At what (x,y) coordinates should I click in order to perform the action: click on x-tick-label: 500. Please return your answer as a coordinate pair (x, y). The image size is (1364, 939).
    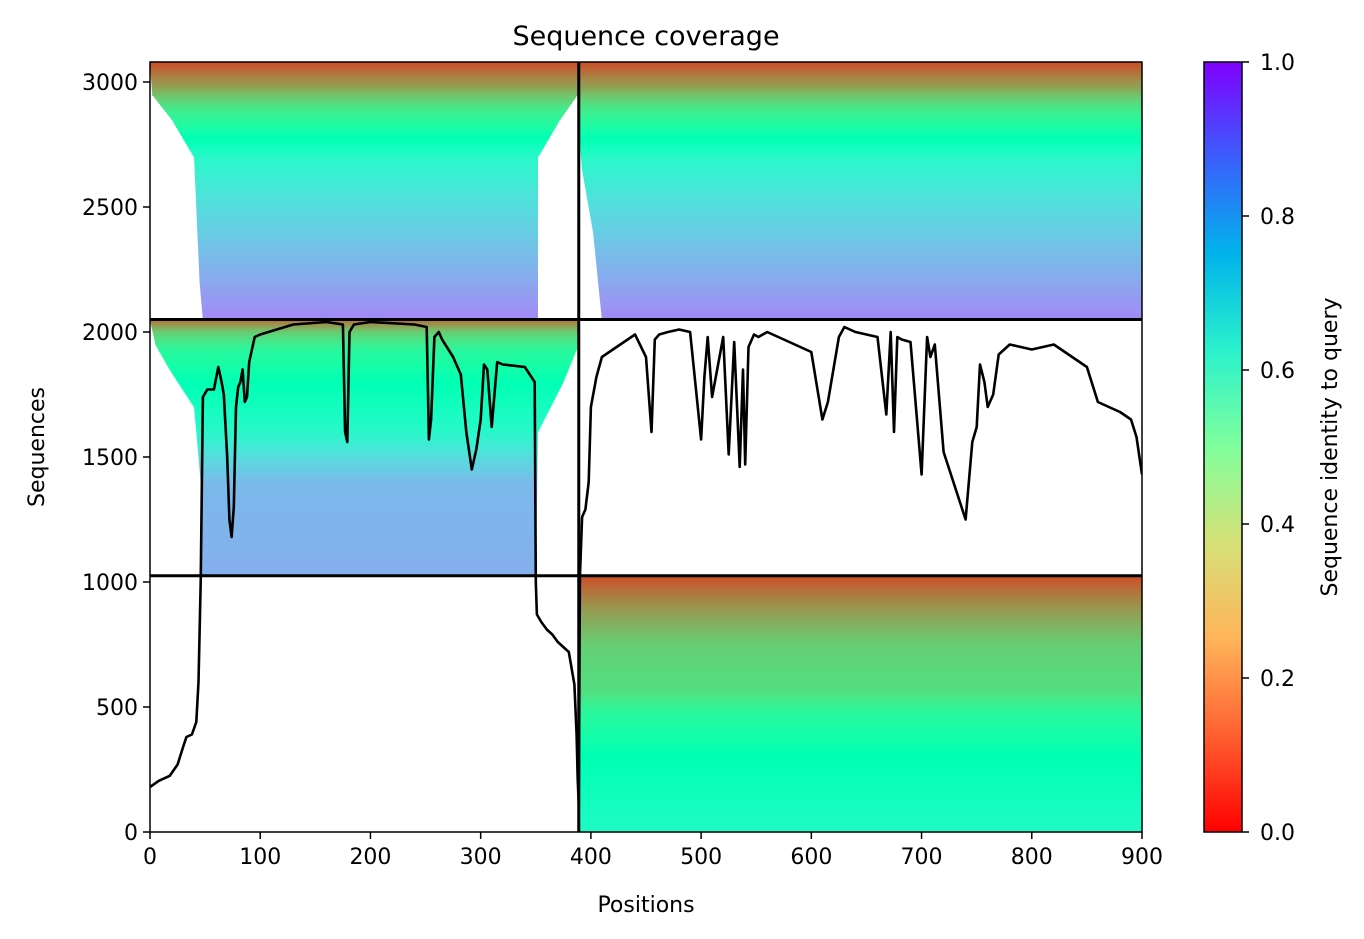
    Looking at the image, I should click on (701, 857).